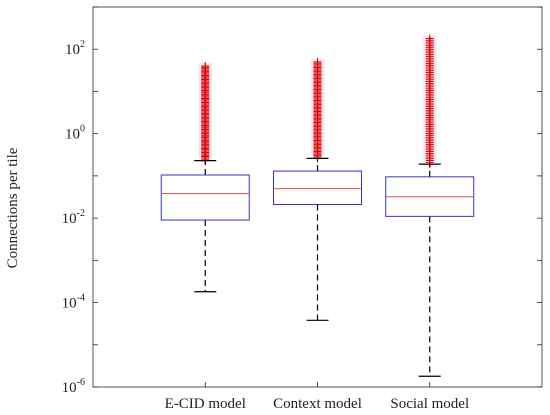  I want to click on x-tick-label: Social model, so click(429, 404).